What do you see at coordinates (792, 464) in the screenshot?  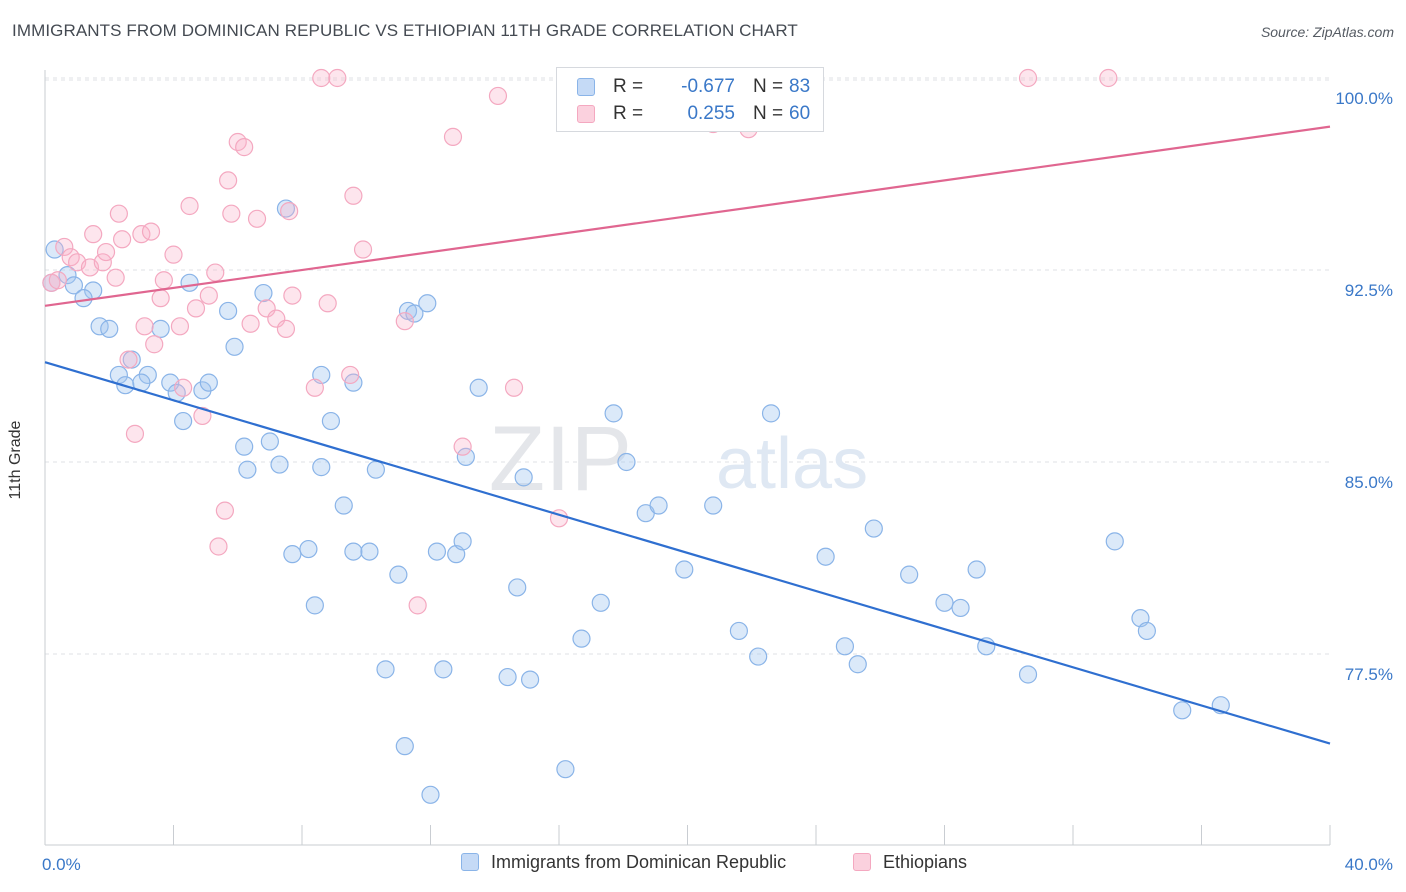 I see `watermark-atlas: atlas` at bounding box center [792, 464].